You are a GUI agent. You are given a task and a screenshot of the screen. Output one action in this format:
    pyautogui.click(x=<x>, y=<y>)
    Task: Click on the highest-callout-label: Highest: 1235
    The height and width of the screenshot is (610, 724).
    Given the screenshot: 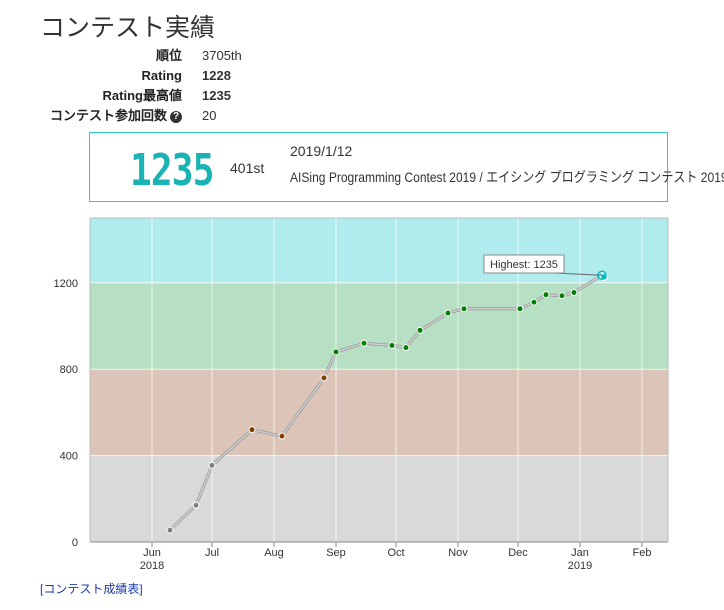 What is the action you would take?
    pyautogui.click(x=524, y=265)
    